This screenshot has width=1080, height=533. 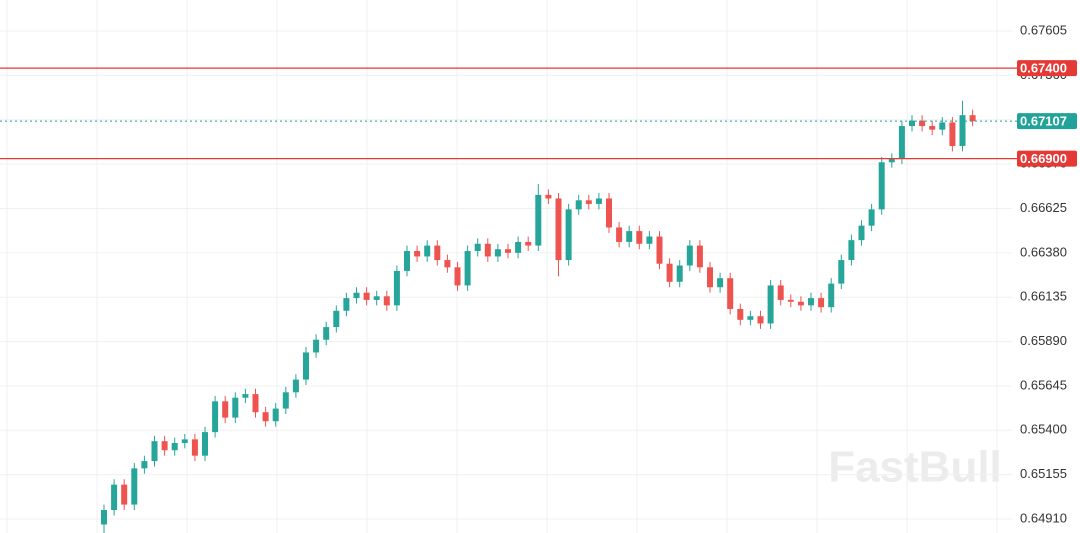 What do you see at coordinates (1043, 384) in the screenshot?
I see `y-tick-label: 0.65645` at bounding box center [1043, 384].